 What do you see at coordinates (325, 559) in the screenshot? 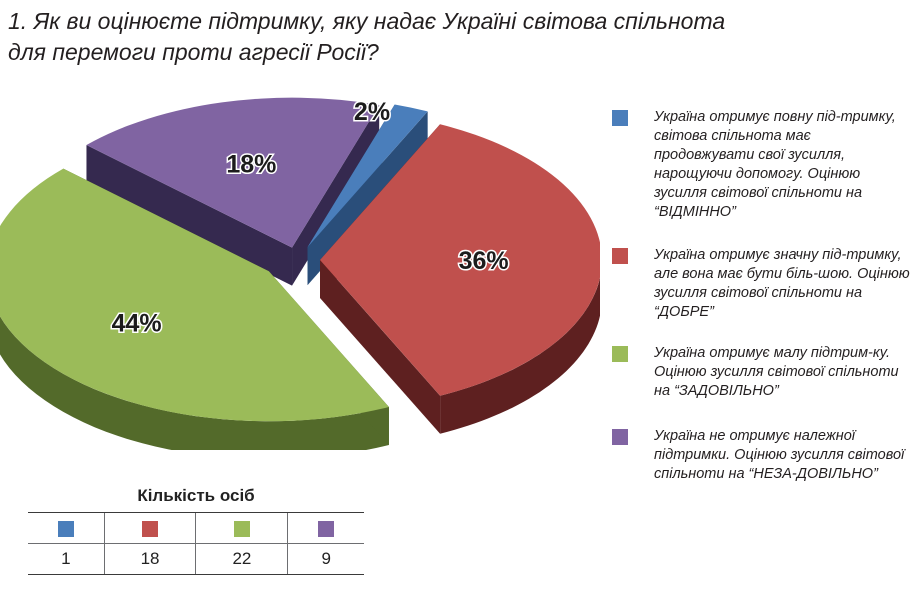
I see `count-value-unsatisfactory: 9` at bounding box center [325, 559].